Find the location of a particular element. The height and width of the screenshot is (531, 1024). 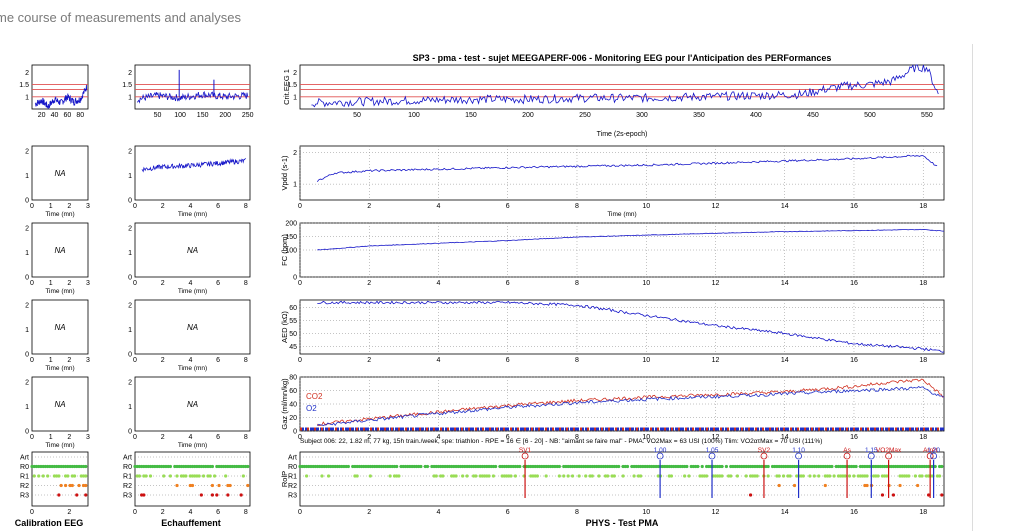

rolp-test-xtick: 6 is located at coordinates (508, 512).